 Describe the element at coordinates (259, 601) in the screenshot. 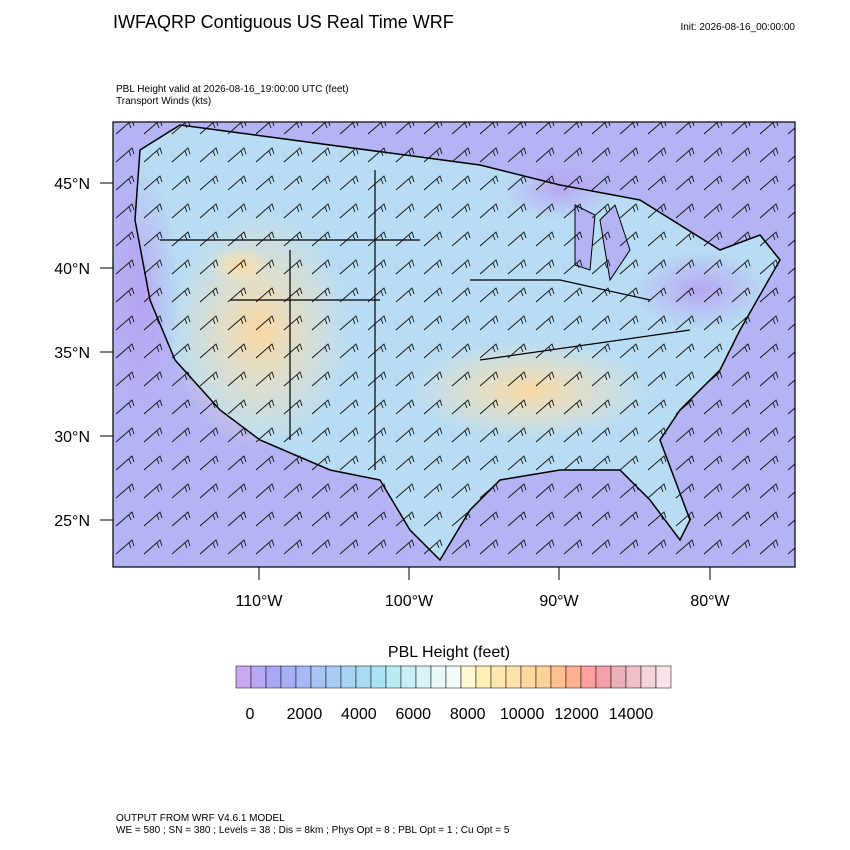

I see `lon-label: 110°W` at that location.